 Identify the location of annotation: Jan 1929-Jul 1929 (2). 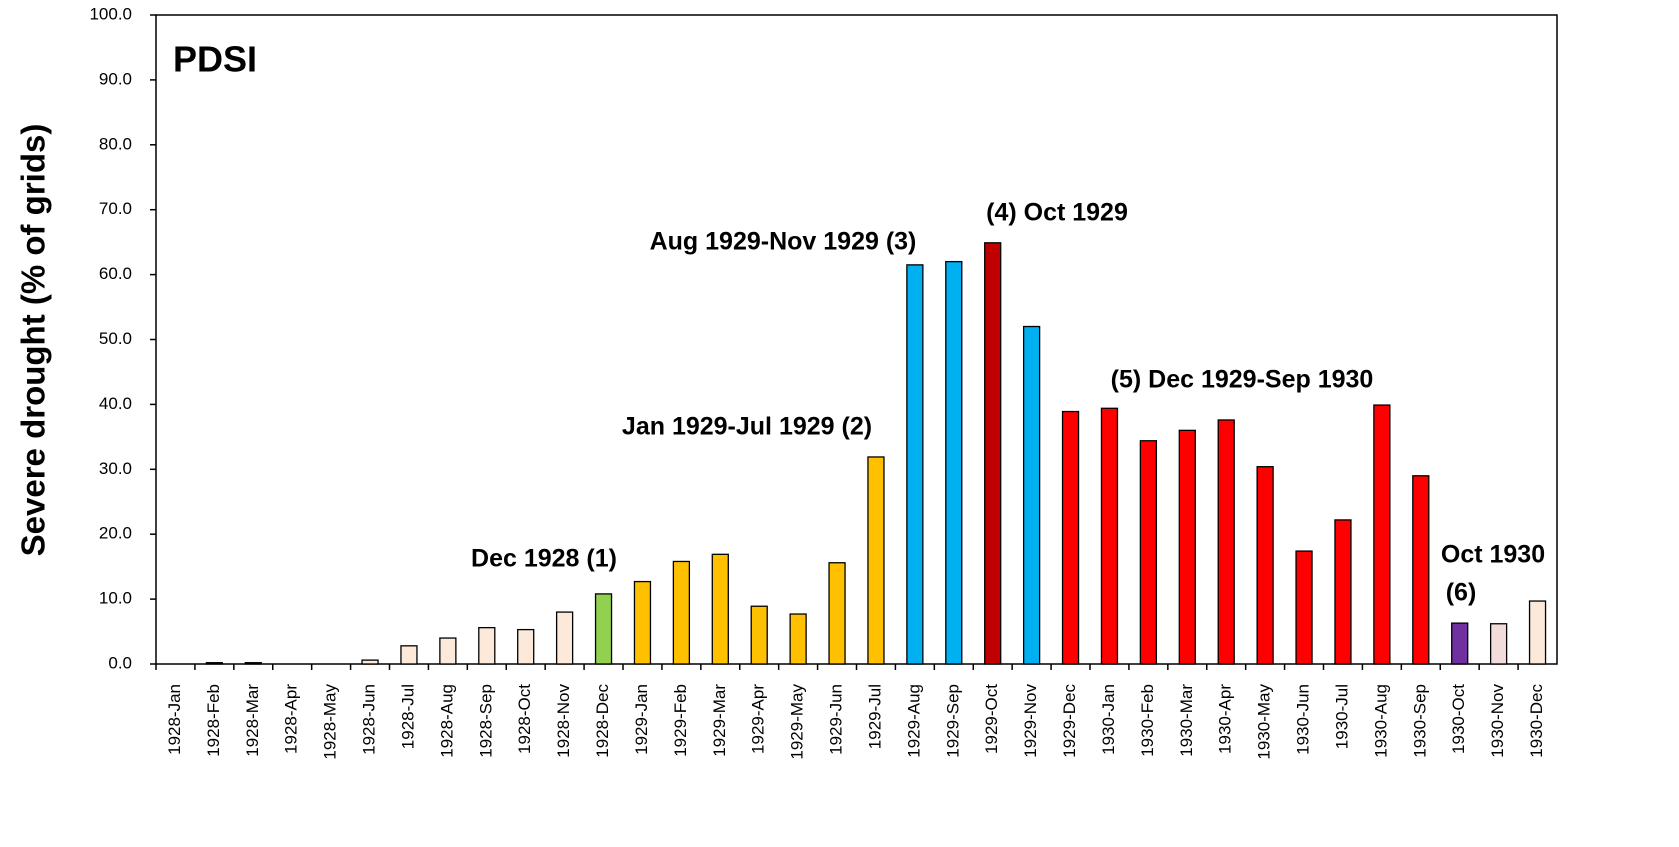
(747, 427).